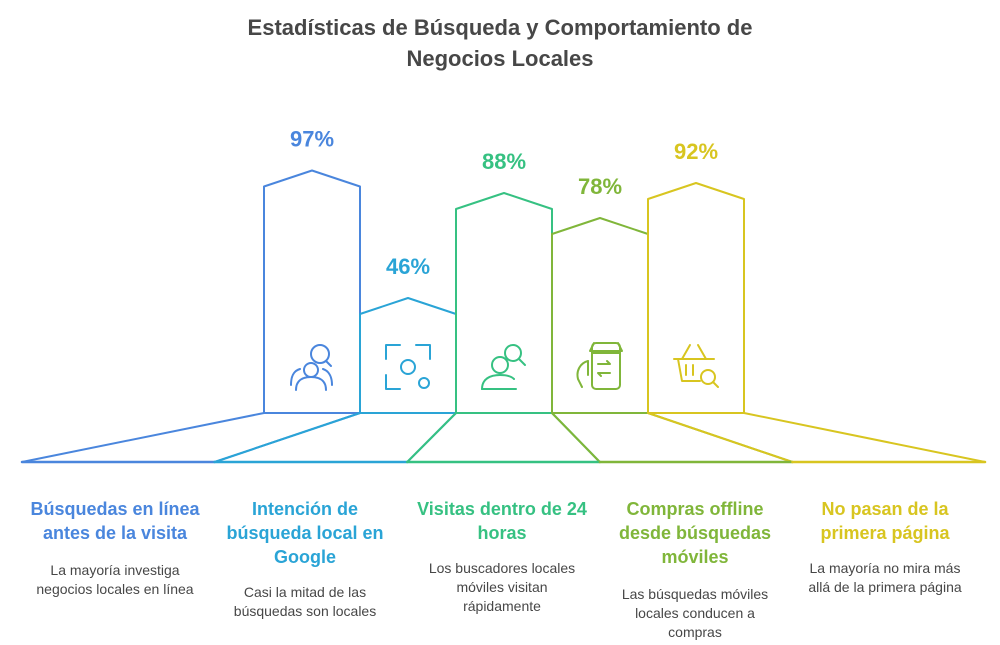  I want to click on category-title-5: No pasan de la primera página, so click(885, 521).